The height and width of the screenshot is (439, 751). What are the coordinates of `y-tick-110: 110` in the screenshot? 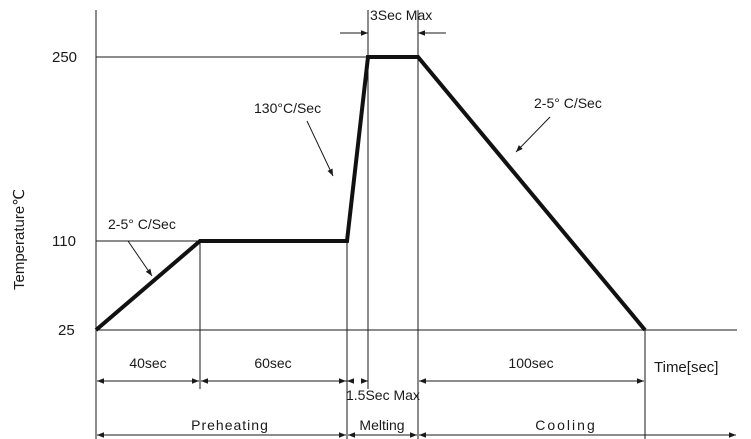 It's located at (64, 241).